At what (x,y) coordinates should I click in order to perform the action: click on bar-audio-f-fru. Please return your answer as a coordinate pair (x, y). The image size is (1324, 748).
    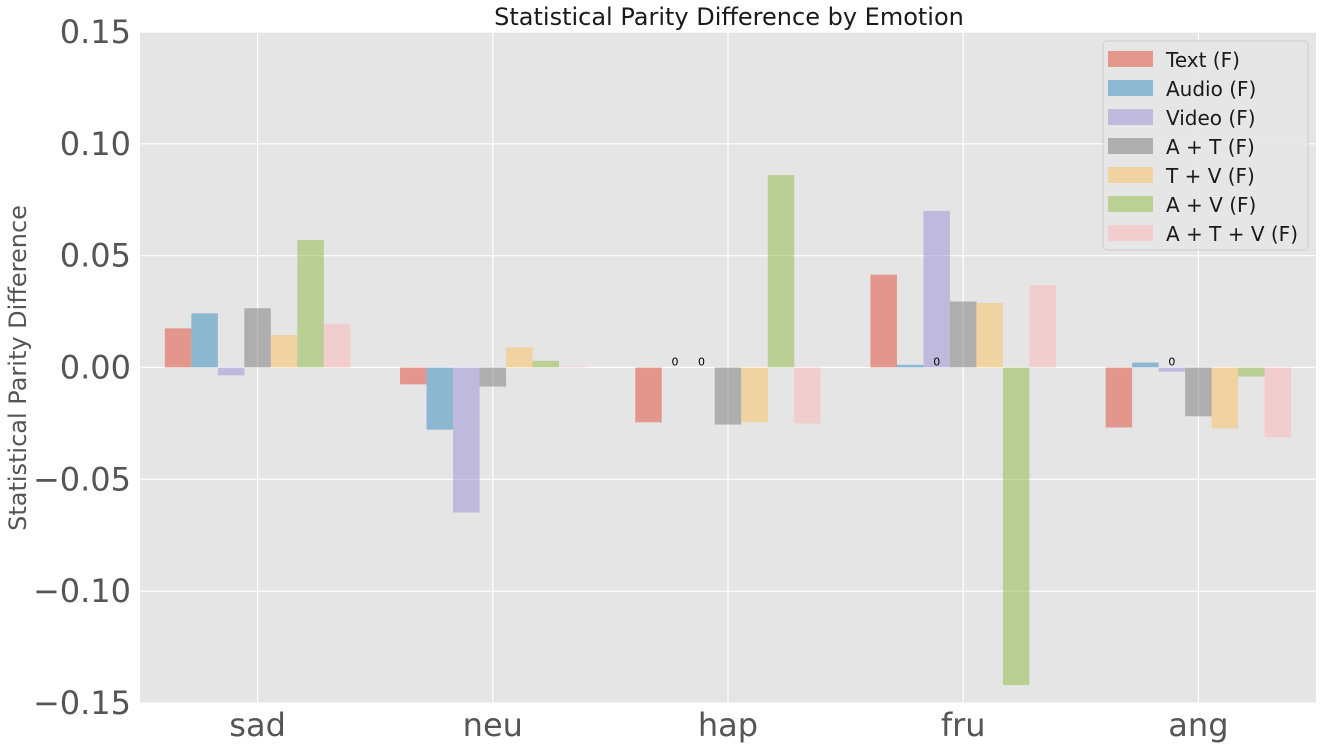
    Looking at the image, I should click on (910, 366).